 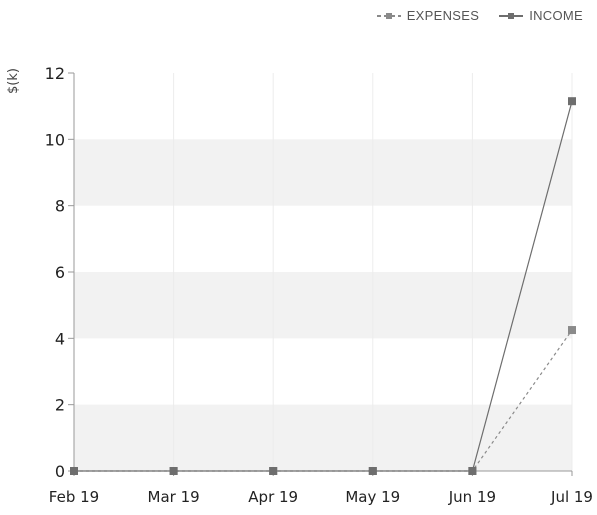 What do you see at coordinates (388, 15) in the screenshot?
I see `legend-expenses-marker` at bounding box center [388, 15].